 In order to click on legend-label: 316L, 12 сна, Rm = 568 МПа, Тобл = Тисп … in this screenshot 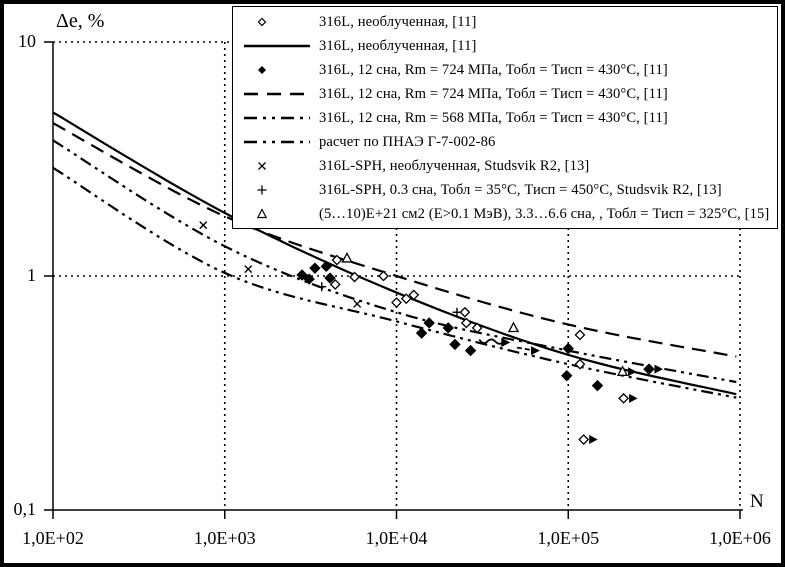, I will do `click(493, 117)`.